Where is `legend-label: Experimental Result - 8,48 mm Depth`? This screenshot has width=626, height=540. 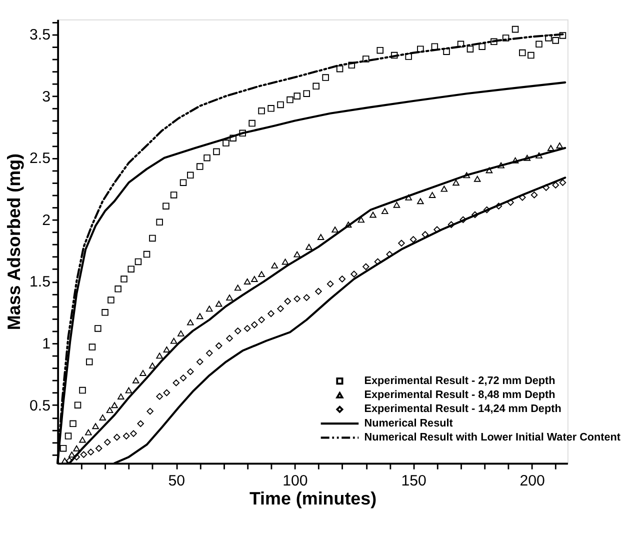
legend-label: Experimental Result - 8,48 mm Depth is located at coordinates (460, 395).